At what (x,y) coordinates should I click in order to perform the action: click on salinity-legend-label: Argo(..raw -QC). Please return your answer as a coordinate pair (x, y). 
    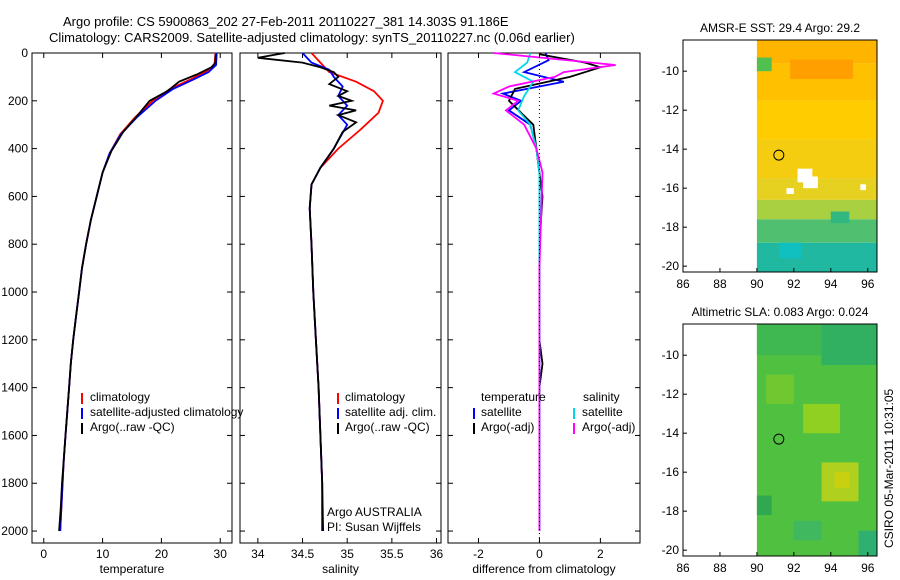
    Looking at the image, I should click on (387, 427).